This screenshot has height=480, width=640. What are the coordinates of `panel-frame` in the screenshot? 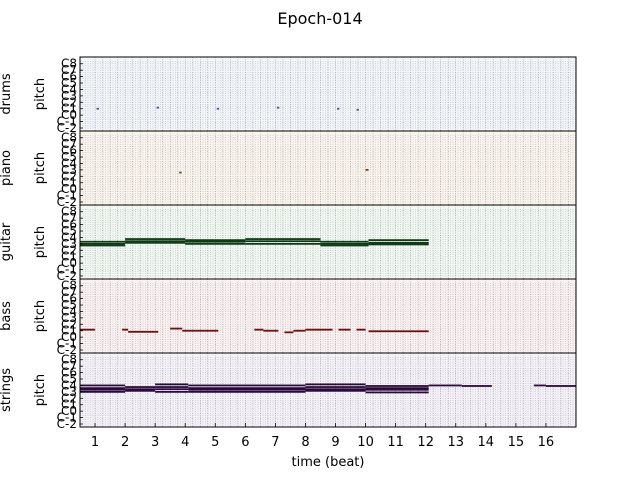 It's located at (328, 390).